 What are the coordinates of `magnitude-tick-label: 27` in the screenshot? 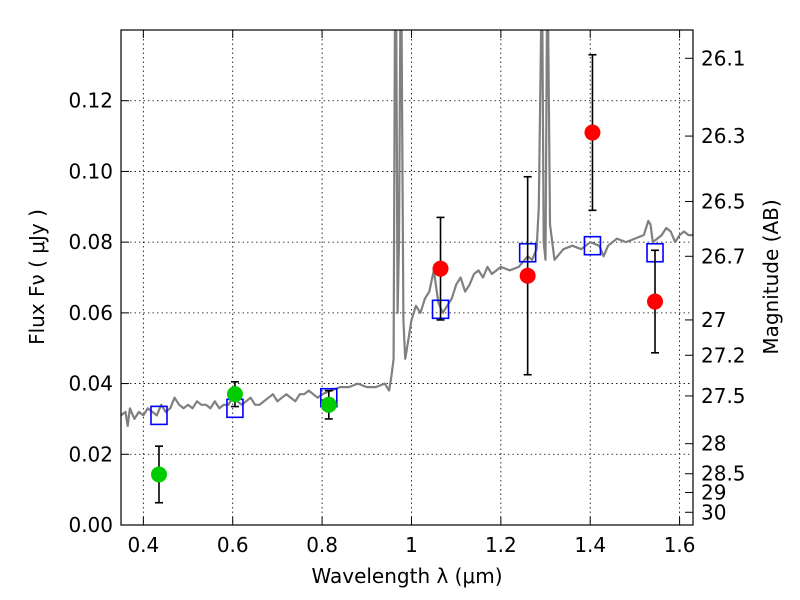 It's located at (713, 320).